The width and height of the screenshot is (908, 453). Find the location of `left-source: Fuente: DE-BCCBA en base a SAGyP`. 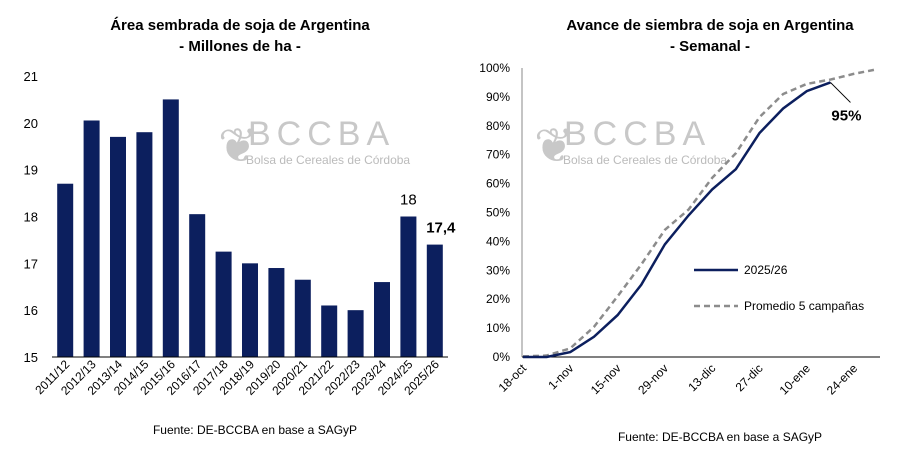

left-source: Fuente: DE-BCCBA en base a SAGyP is located at coordinates (255, 430).